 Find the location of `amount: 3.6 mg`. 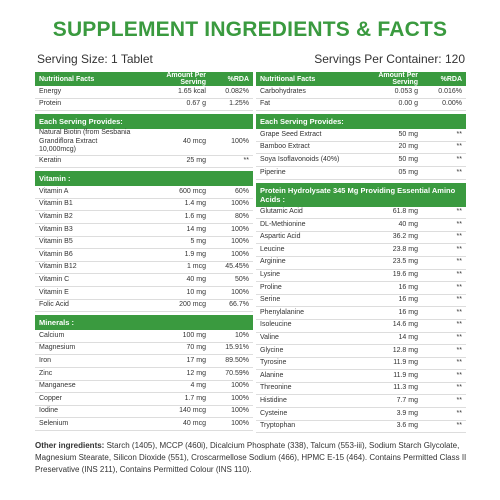

amount: 3.6 mg is located at coordinates (407, 426).